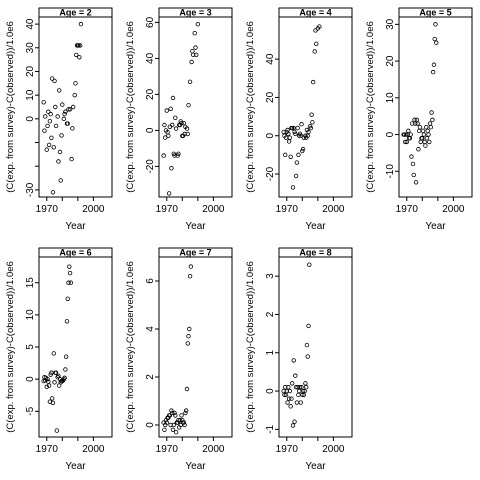 The image size is (480, 480). Describe the element at coordinates (30, 283) in the screenshot. I see `y-tick-label: 15` at that location.